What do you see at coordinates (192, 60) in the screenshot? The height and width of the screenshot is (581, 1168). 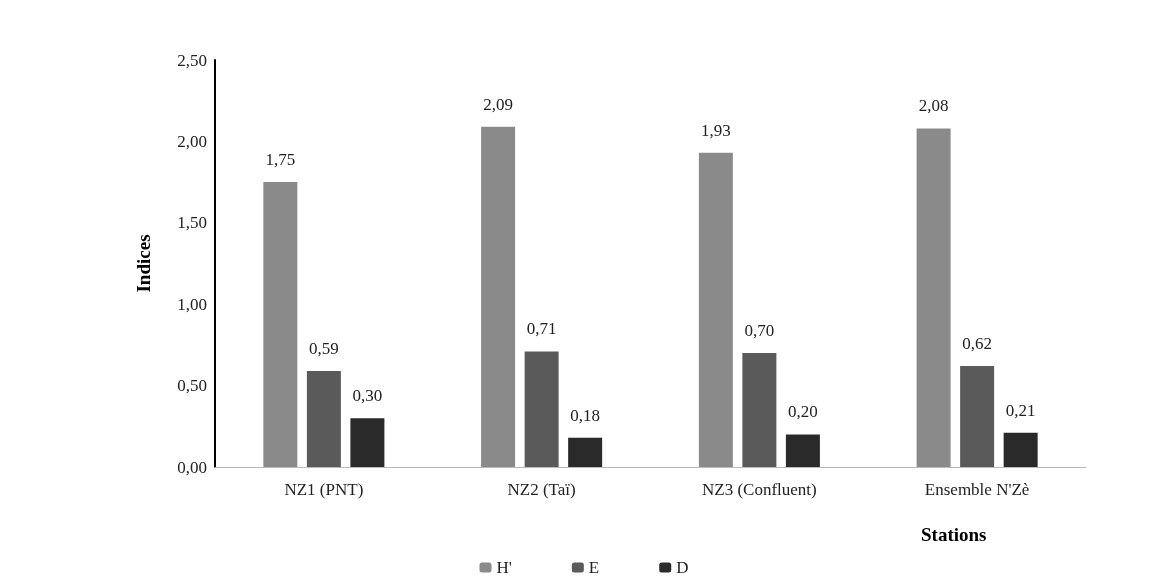 I see `y-tick-label: 2,50` at bounding box center [192, 60].